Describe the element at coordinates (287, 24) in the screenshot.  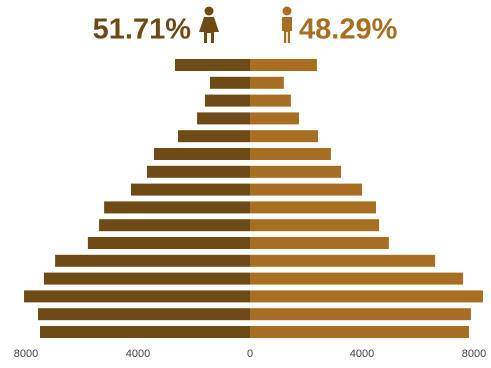
I see `male-icon` at that location.